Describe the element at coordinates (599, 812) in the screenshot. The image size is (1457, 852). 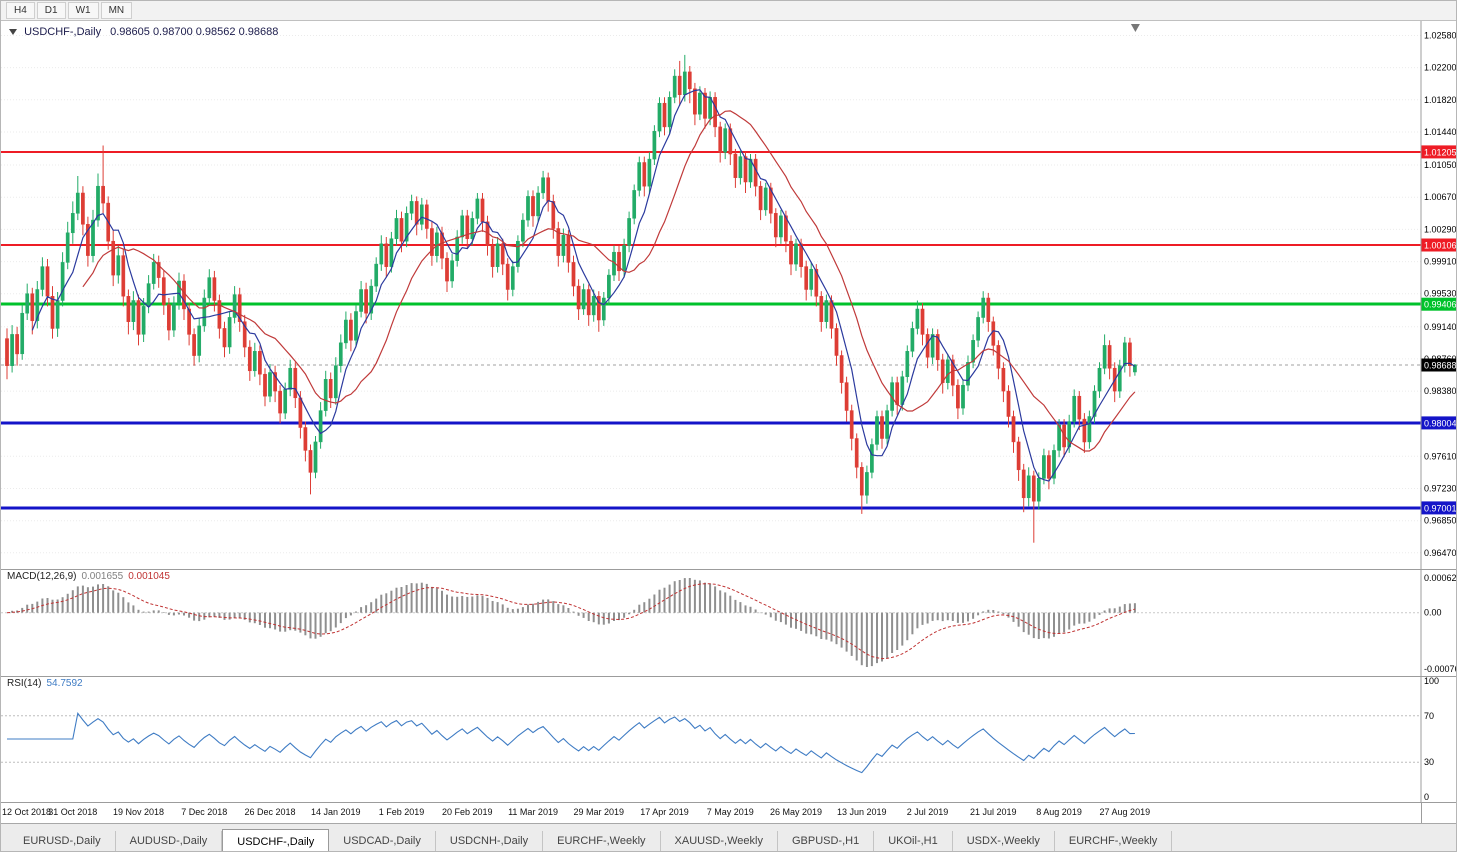
I see `x-axis-label: 29 Mar 2019` at that location.